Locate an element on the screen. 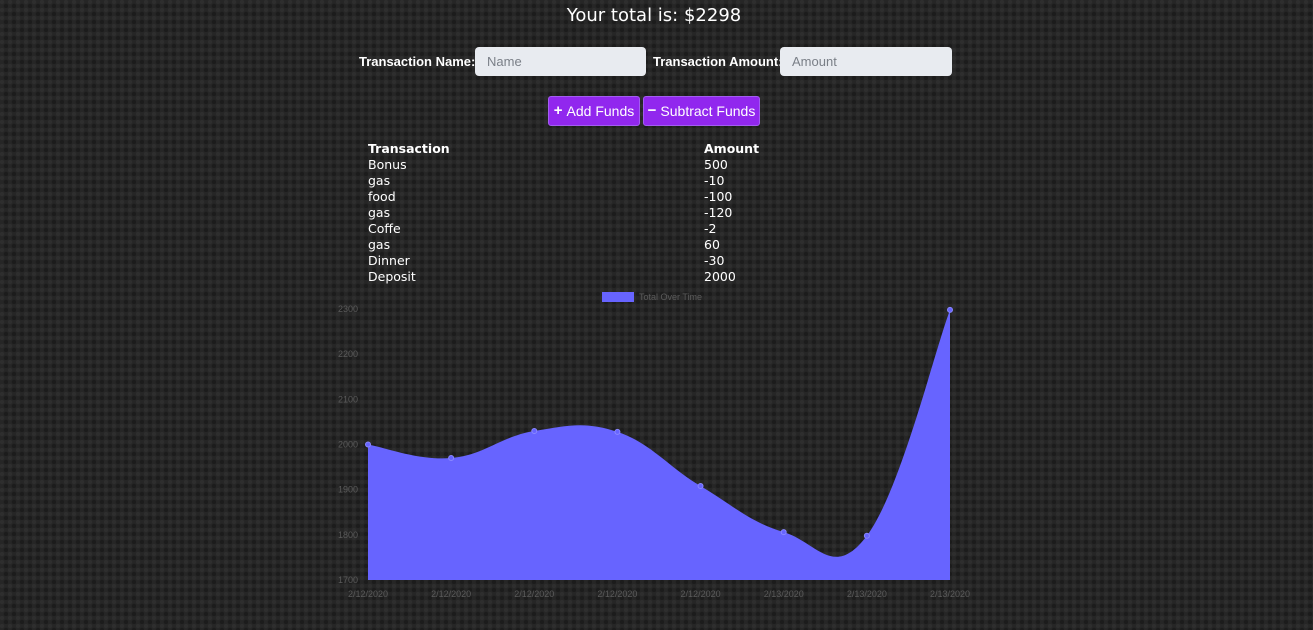 The width and height of the screenshot is (1313, 630). table-row: Dinner -30 is located at coordinates (656, 261).